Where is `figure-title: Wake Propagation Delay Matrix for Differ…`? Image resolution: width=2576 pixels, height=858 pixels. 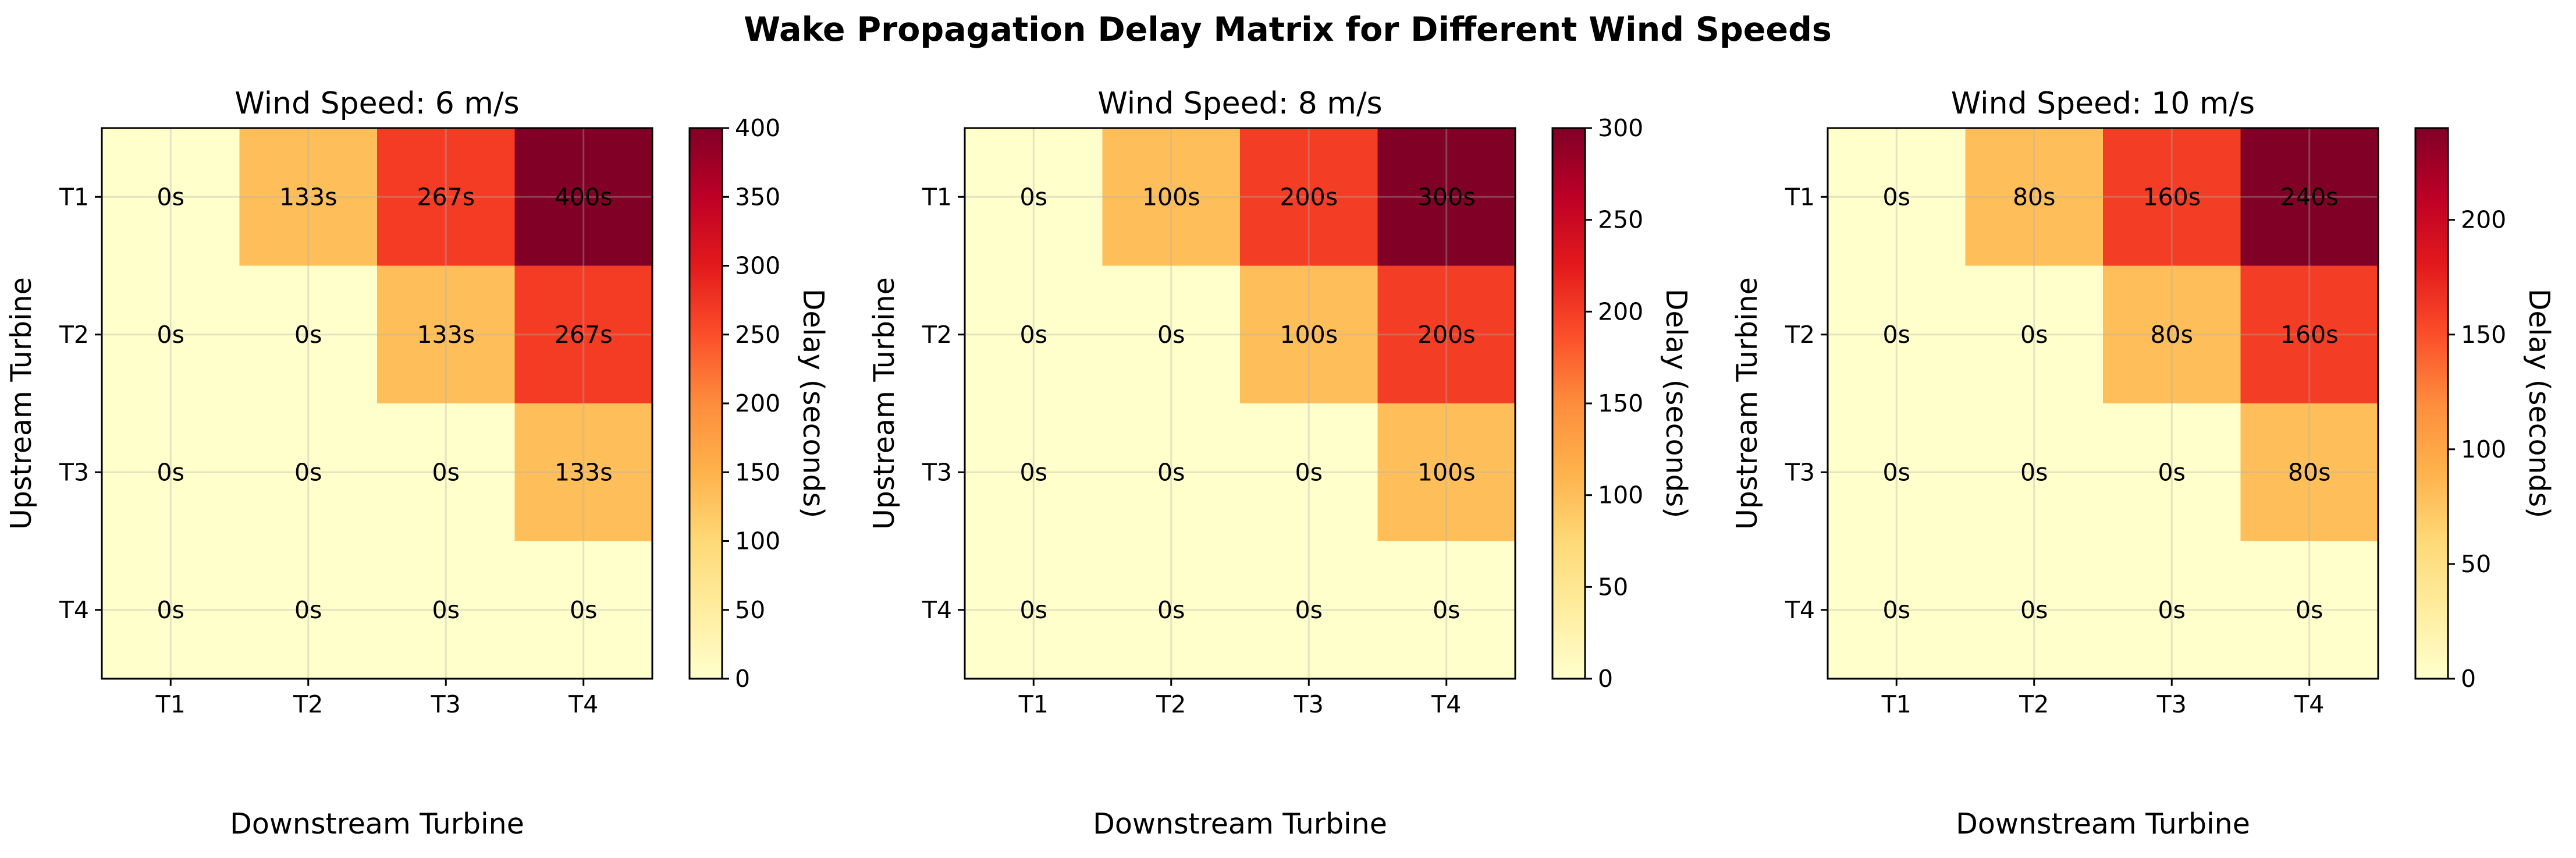
figure-title: Wake Propagation Delay Matrix for Differ… is located at coordinates (1288, 29).